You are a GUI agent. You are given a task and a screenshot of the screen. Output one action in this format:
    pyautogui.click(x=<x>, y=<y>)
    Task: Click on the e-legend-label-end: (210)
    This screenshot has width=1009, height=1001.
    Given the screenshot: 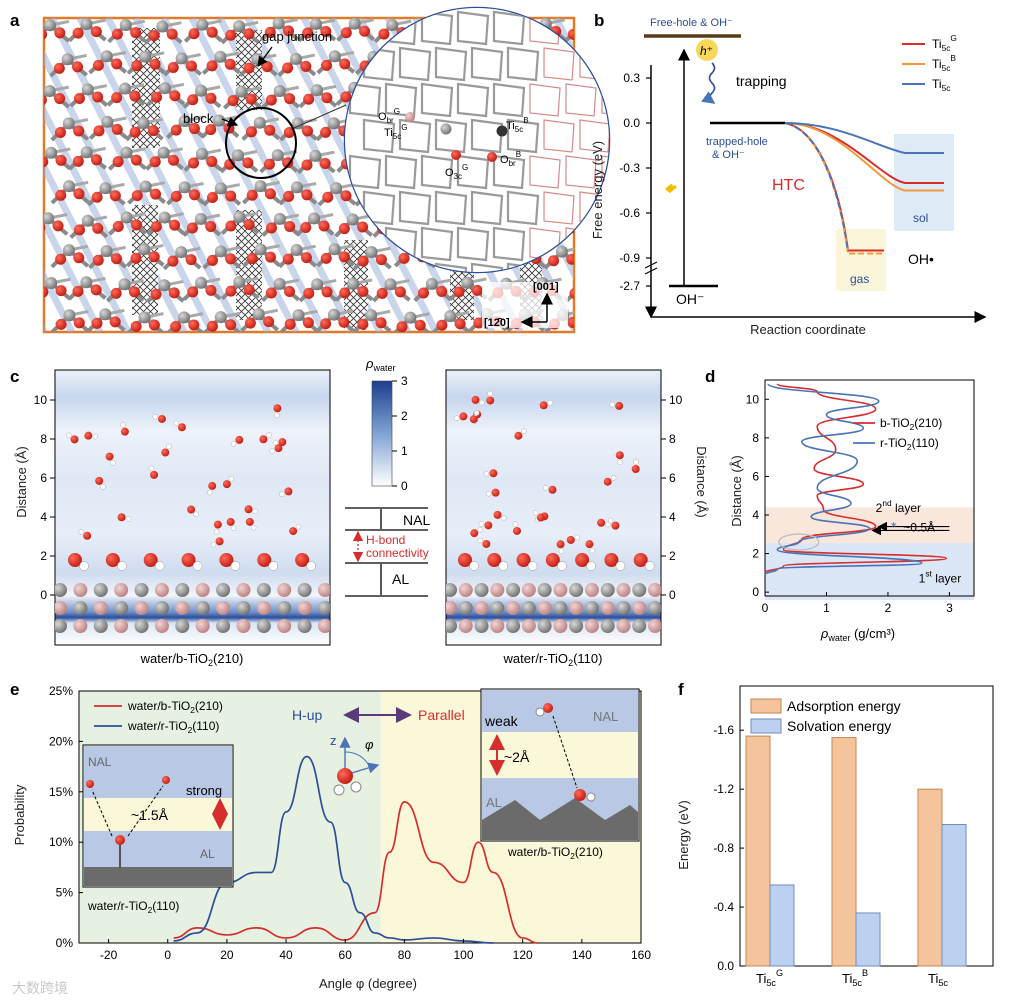 What is the action you would take?
    pyautogui.click(x=209, y=706)
    